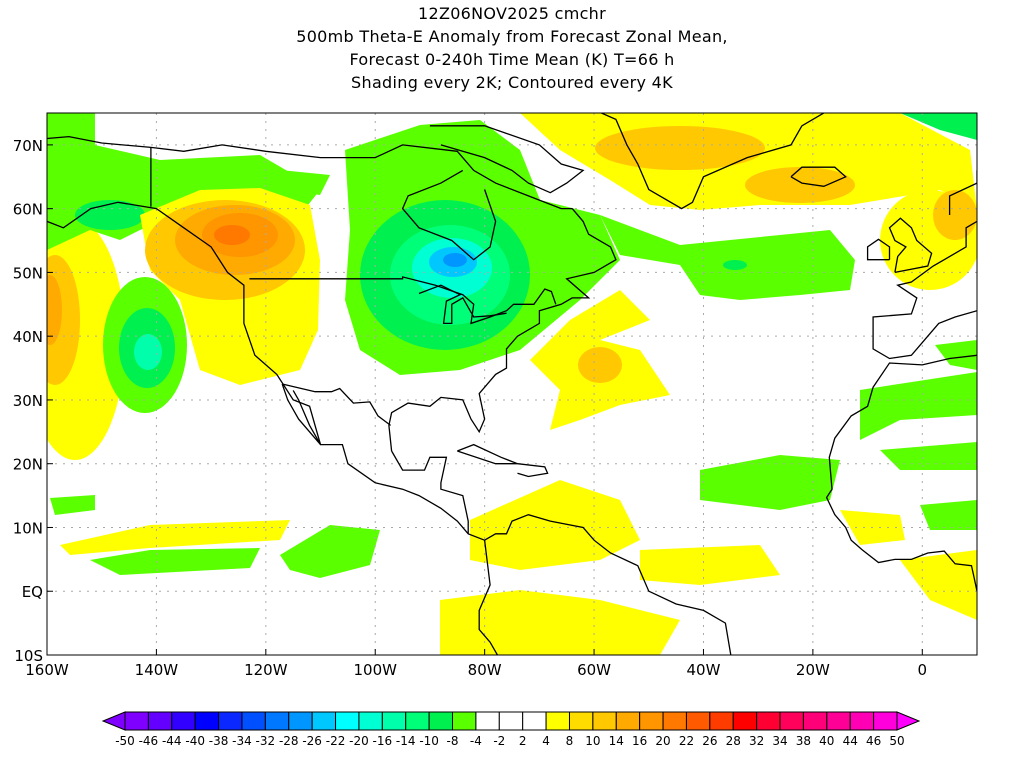 The height and width of the screenshot is (768, 1024). What do you see at coordinates (818, 176) in the screenshot?
I see `coastline-iceland` at bounding box center [818, 176].